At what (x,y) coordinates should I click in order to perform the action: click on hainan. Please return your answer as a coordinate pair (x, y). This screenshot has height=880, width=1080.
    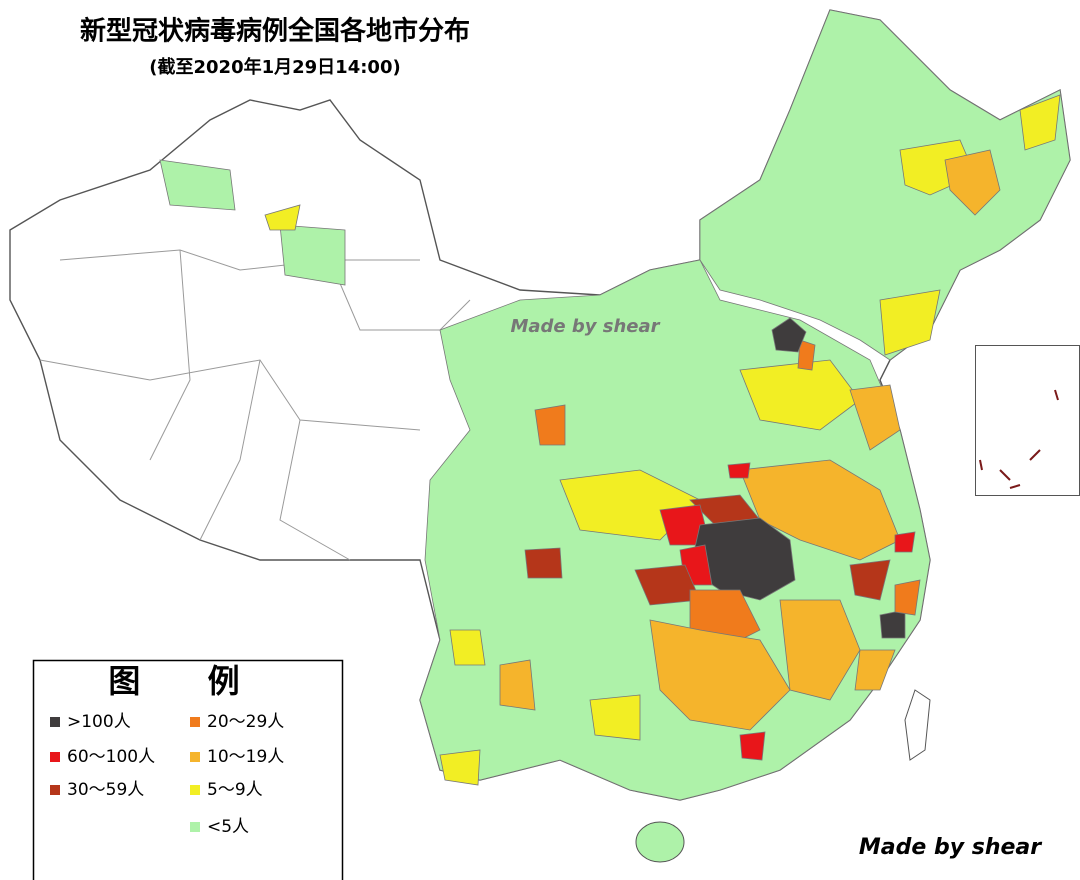
    Looking at the image, I should click on (660, 842).